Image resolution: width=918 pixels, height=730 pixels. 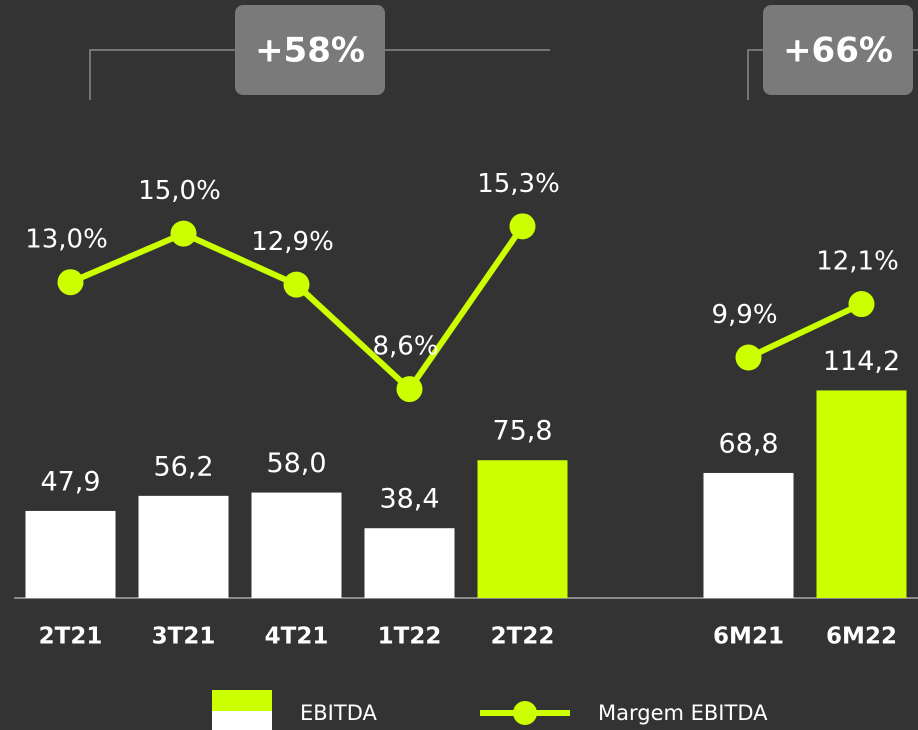 I want to click on x-tick-label: 6M22, so click(x=861, y=637).